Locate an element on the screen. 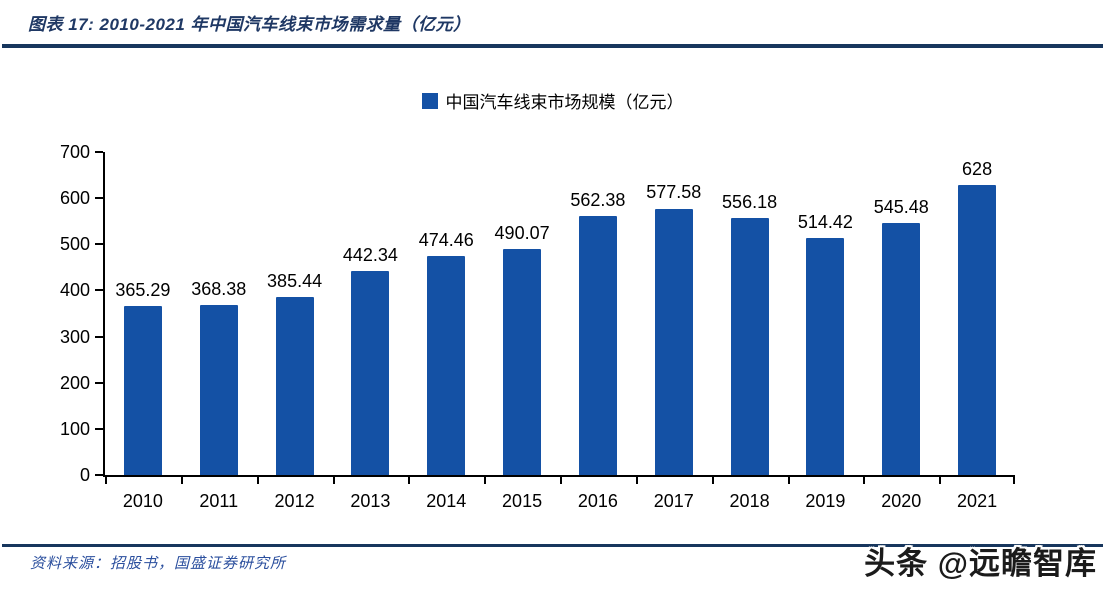 The width and height of the screenshot is (1105, 595). bar-value-label: 368.38 is located at coordinates (219, 289).